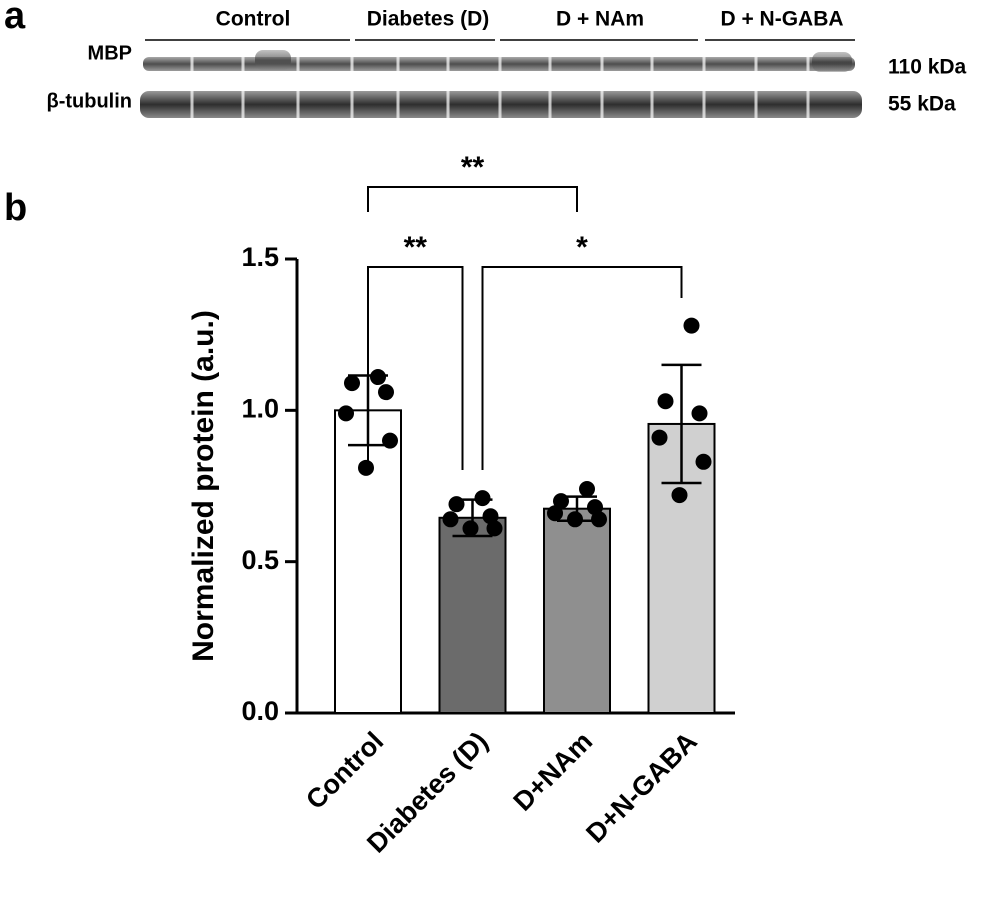 The width and height of the screenshot is (992, 910). Describe the element at coordinates (582, 247) in the screenshot. I see `significance-label: *` at that location.